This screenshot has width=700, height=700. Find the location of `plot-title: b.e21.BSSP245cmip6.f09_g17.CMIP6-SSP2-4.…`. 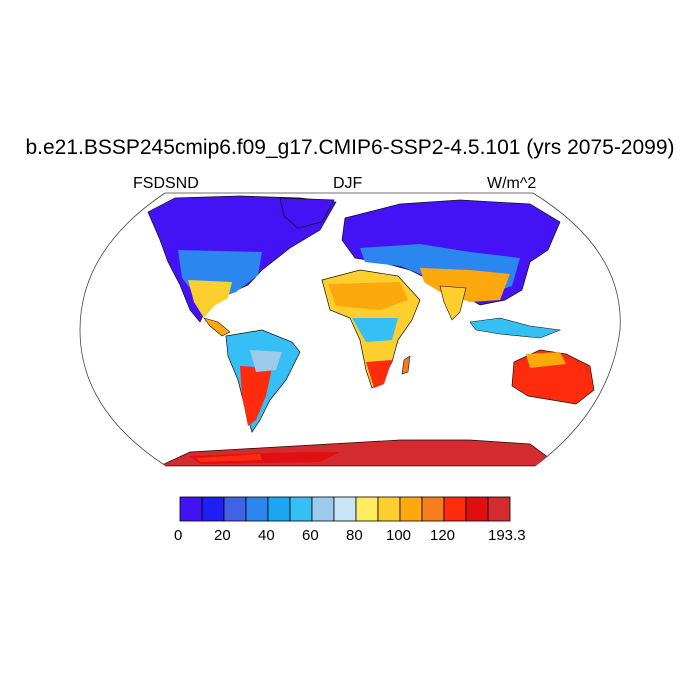

plot-title: b.e21.BSSP245cmip6.f09_g17.CMIP6-SSP2-4.… is located at coordinates (350, 147).